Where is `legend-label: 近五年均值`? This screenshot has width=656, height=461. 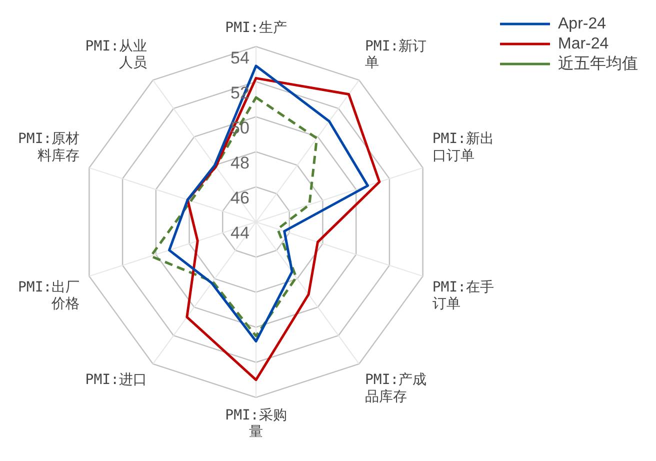
legend-label: 近五年均值 is located at coordinates (598, 63).